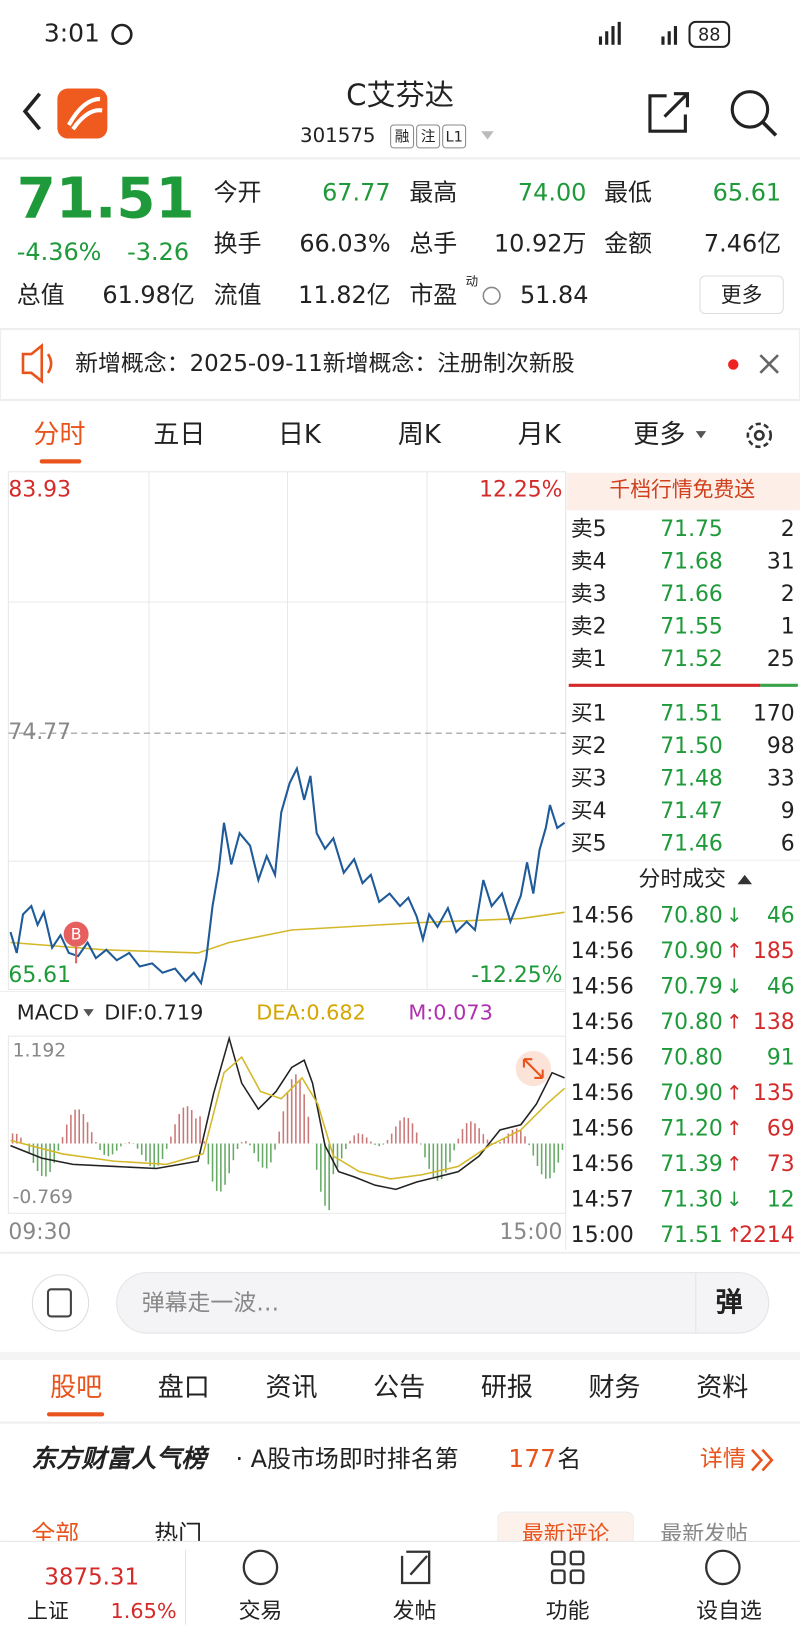  Describe the element at coordinates (530, 1232) in the screenshot. I see `time-end: 15:00` at that location.